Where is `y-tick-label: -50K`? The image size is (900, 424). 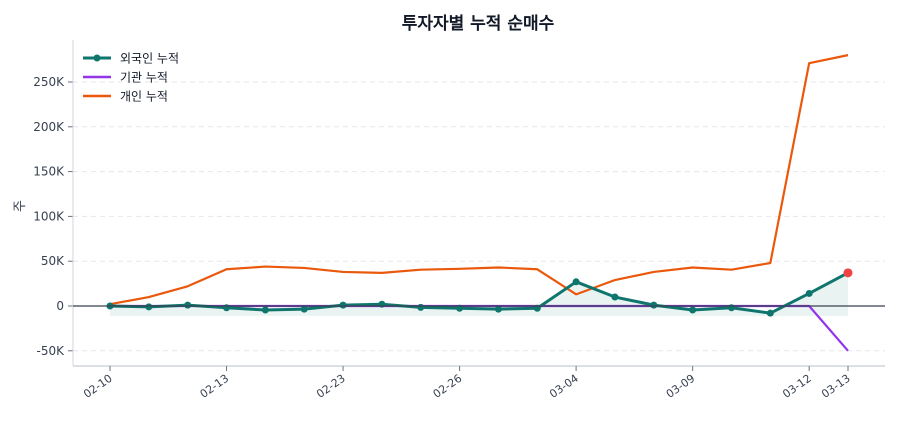
y-tick-label: -50K is located at coordinates (51, 351).